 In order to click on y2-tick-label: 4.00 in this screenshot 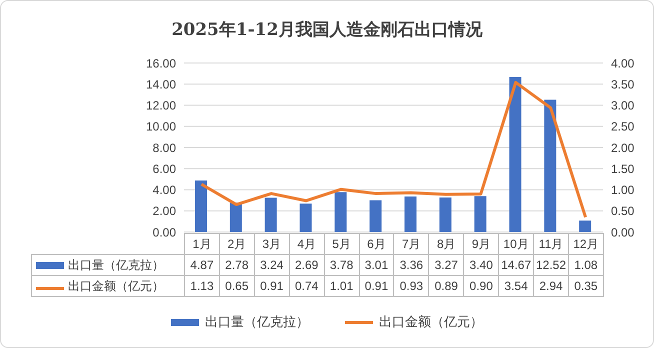, I will do `click(623, 63)`.